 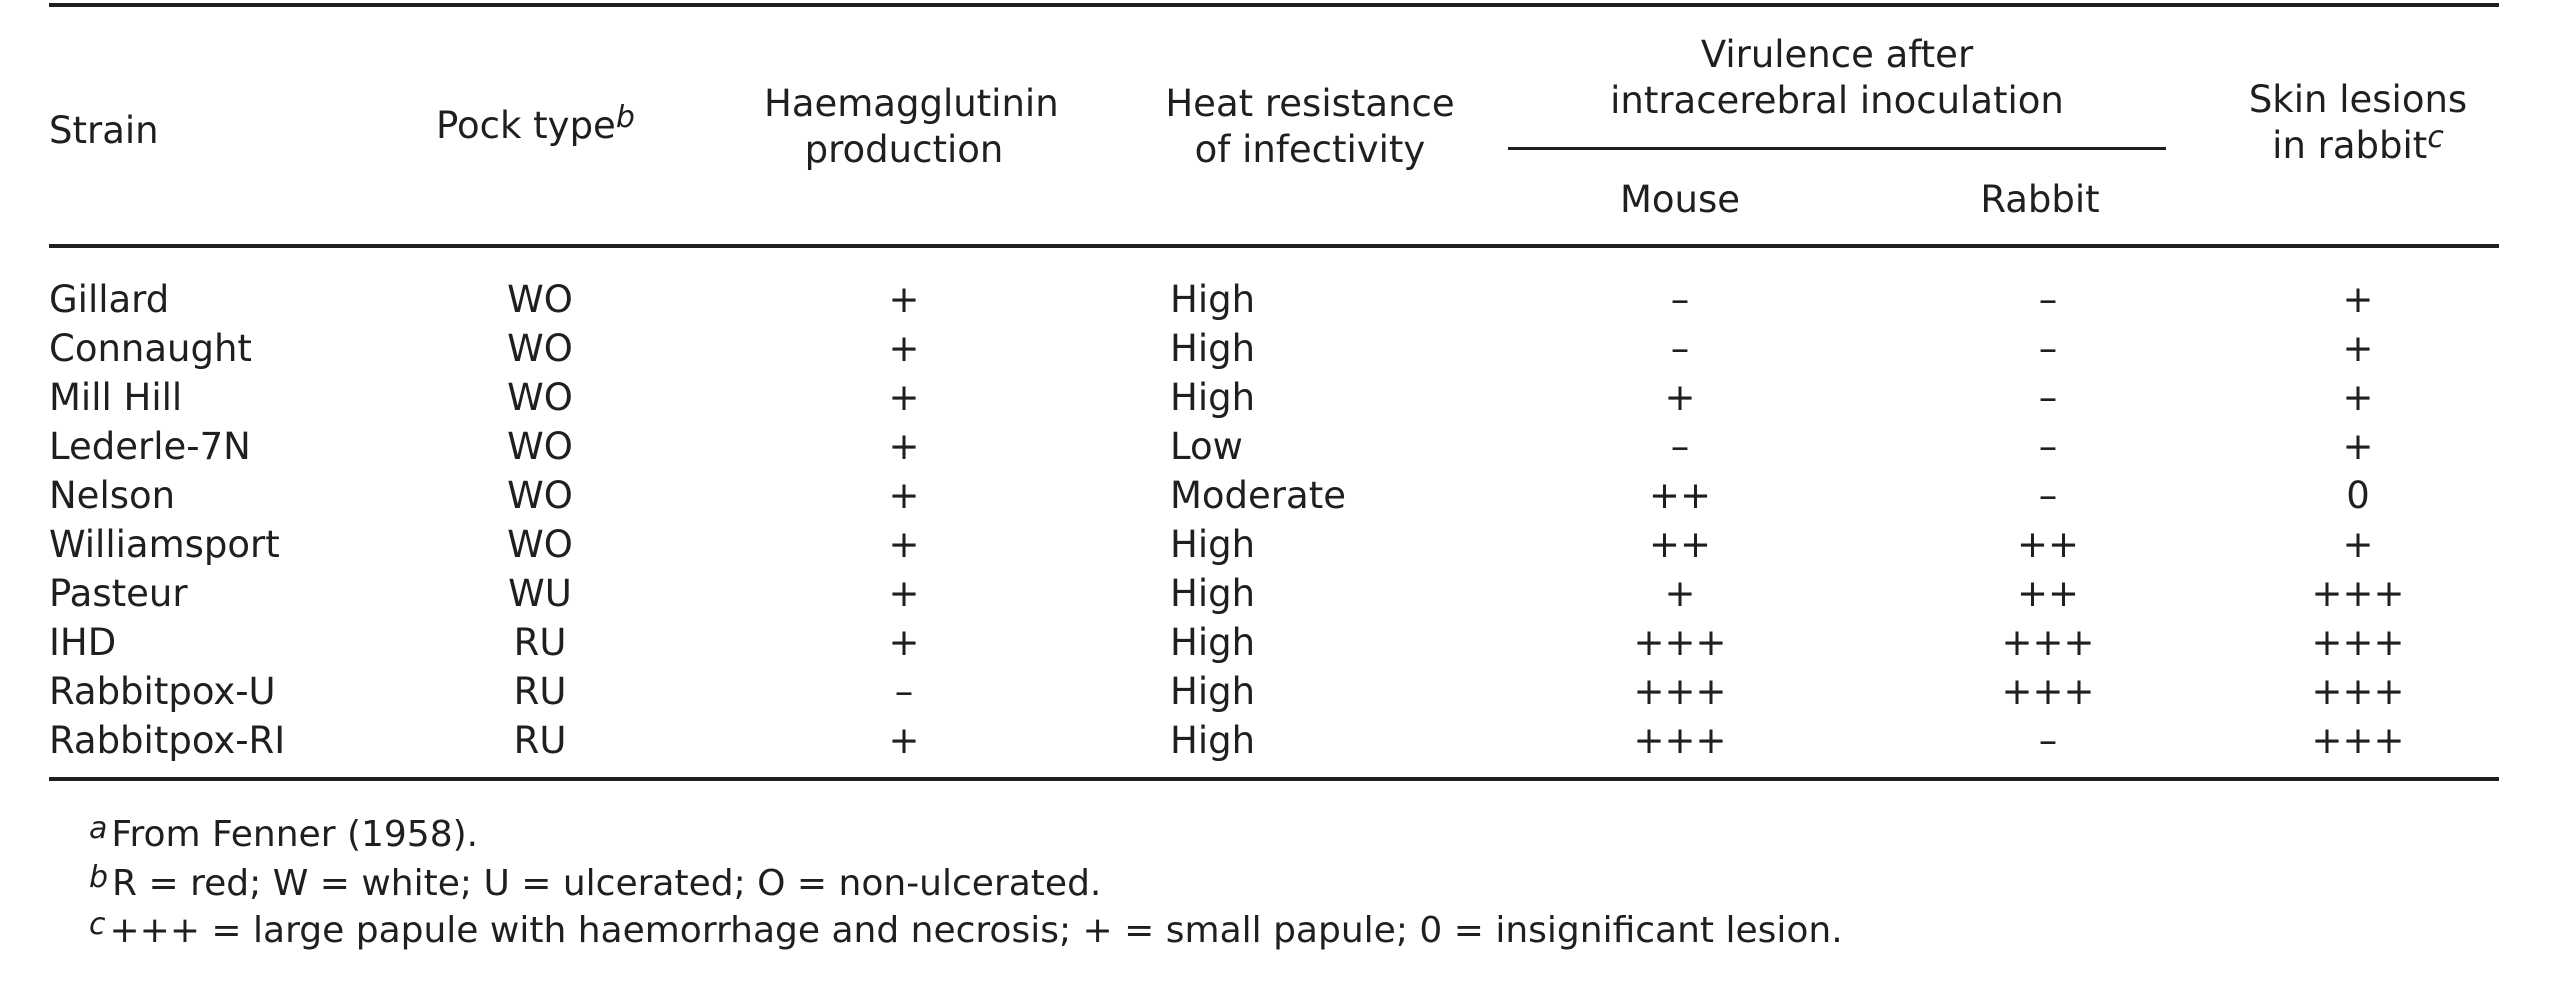 I want to click on footnote-text: From Fenner (1958)., so click(x=295, y=834).